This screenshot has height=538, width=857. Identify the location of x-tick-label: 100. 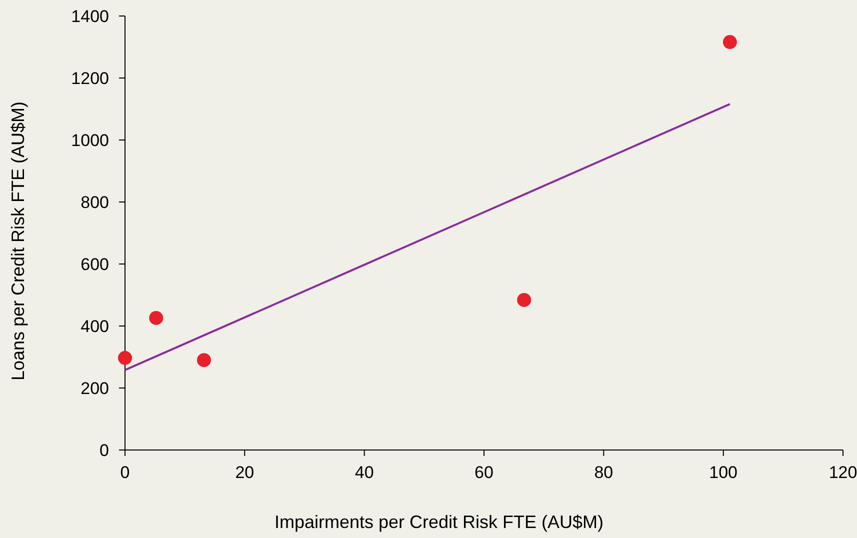
(723, 472).